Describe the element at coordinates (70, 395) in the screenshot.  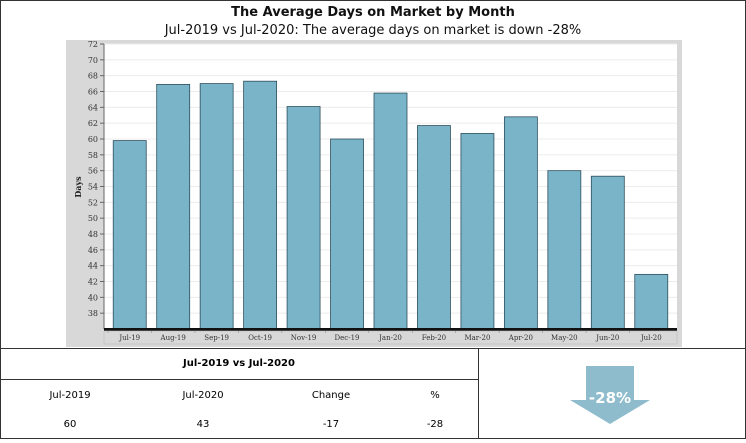
I see `col-jul-2019-label: Jul-2019` at that location.